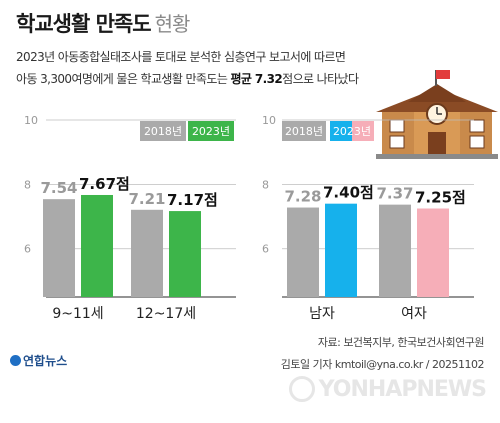 The height and width of the screenshot is (423, 500). I want to click on yonhap-logo-icon, so click(15, 360).